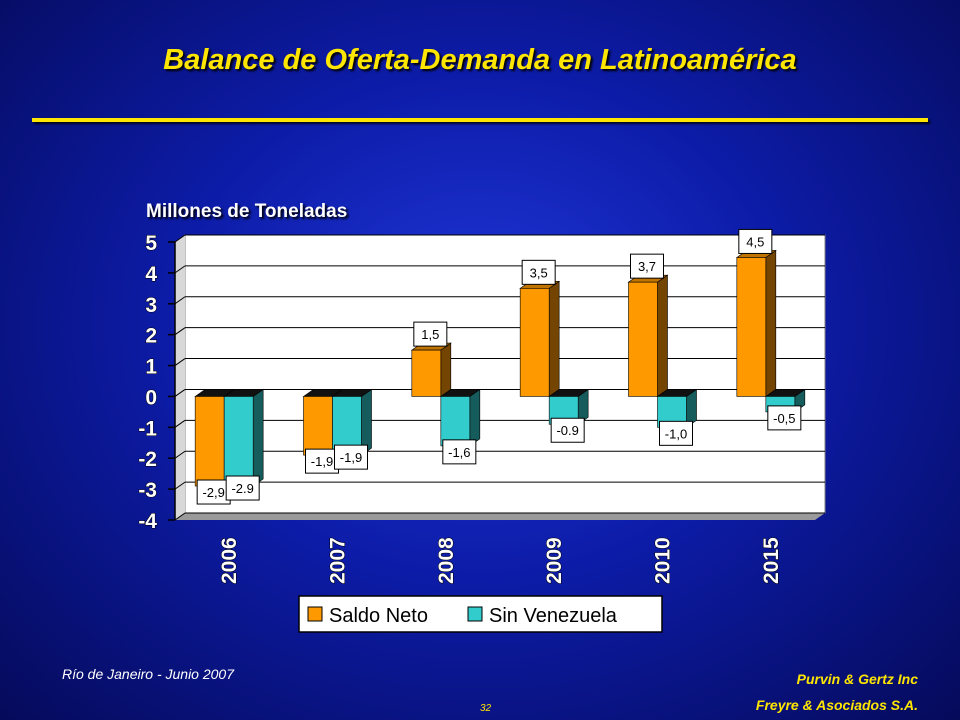  I want to click on data-label: 4,5, so click(755, 241).